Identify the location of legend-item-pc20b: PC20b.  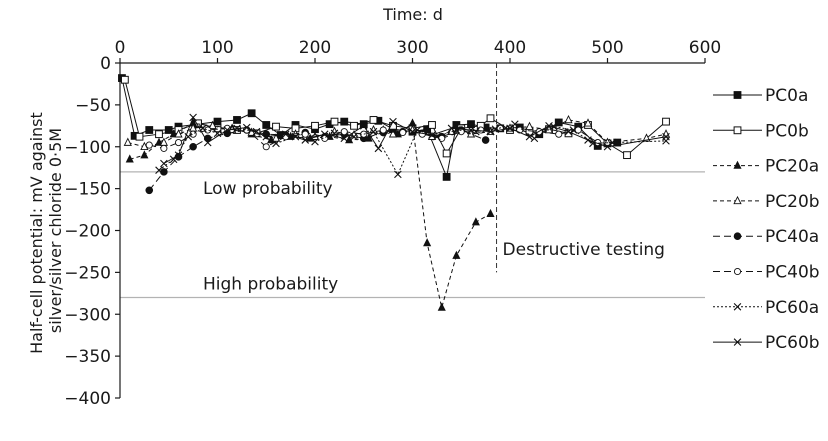
(766, 202).